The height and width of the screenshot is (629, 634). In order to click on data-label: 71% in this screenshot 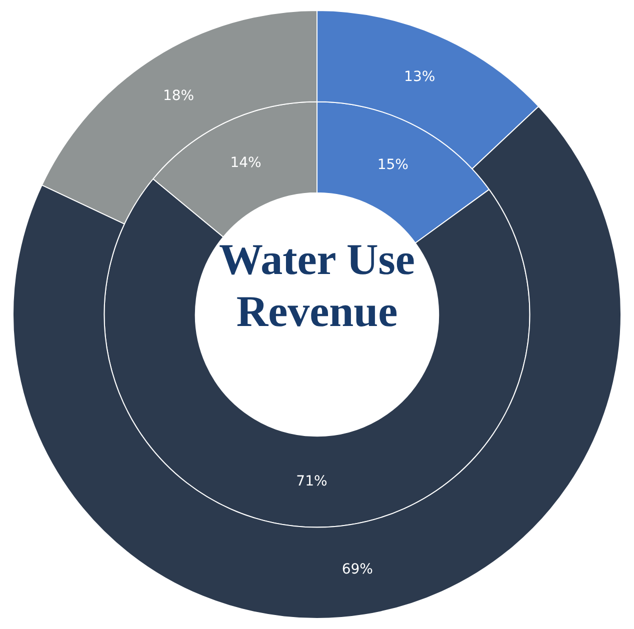, I will do `click(312, 481)`.